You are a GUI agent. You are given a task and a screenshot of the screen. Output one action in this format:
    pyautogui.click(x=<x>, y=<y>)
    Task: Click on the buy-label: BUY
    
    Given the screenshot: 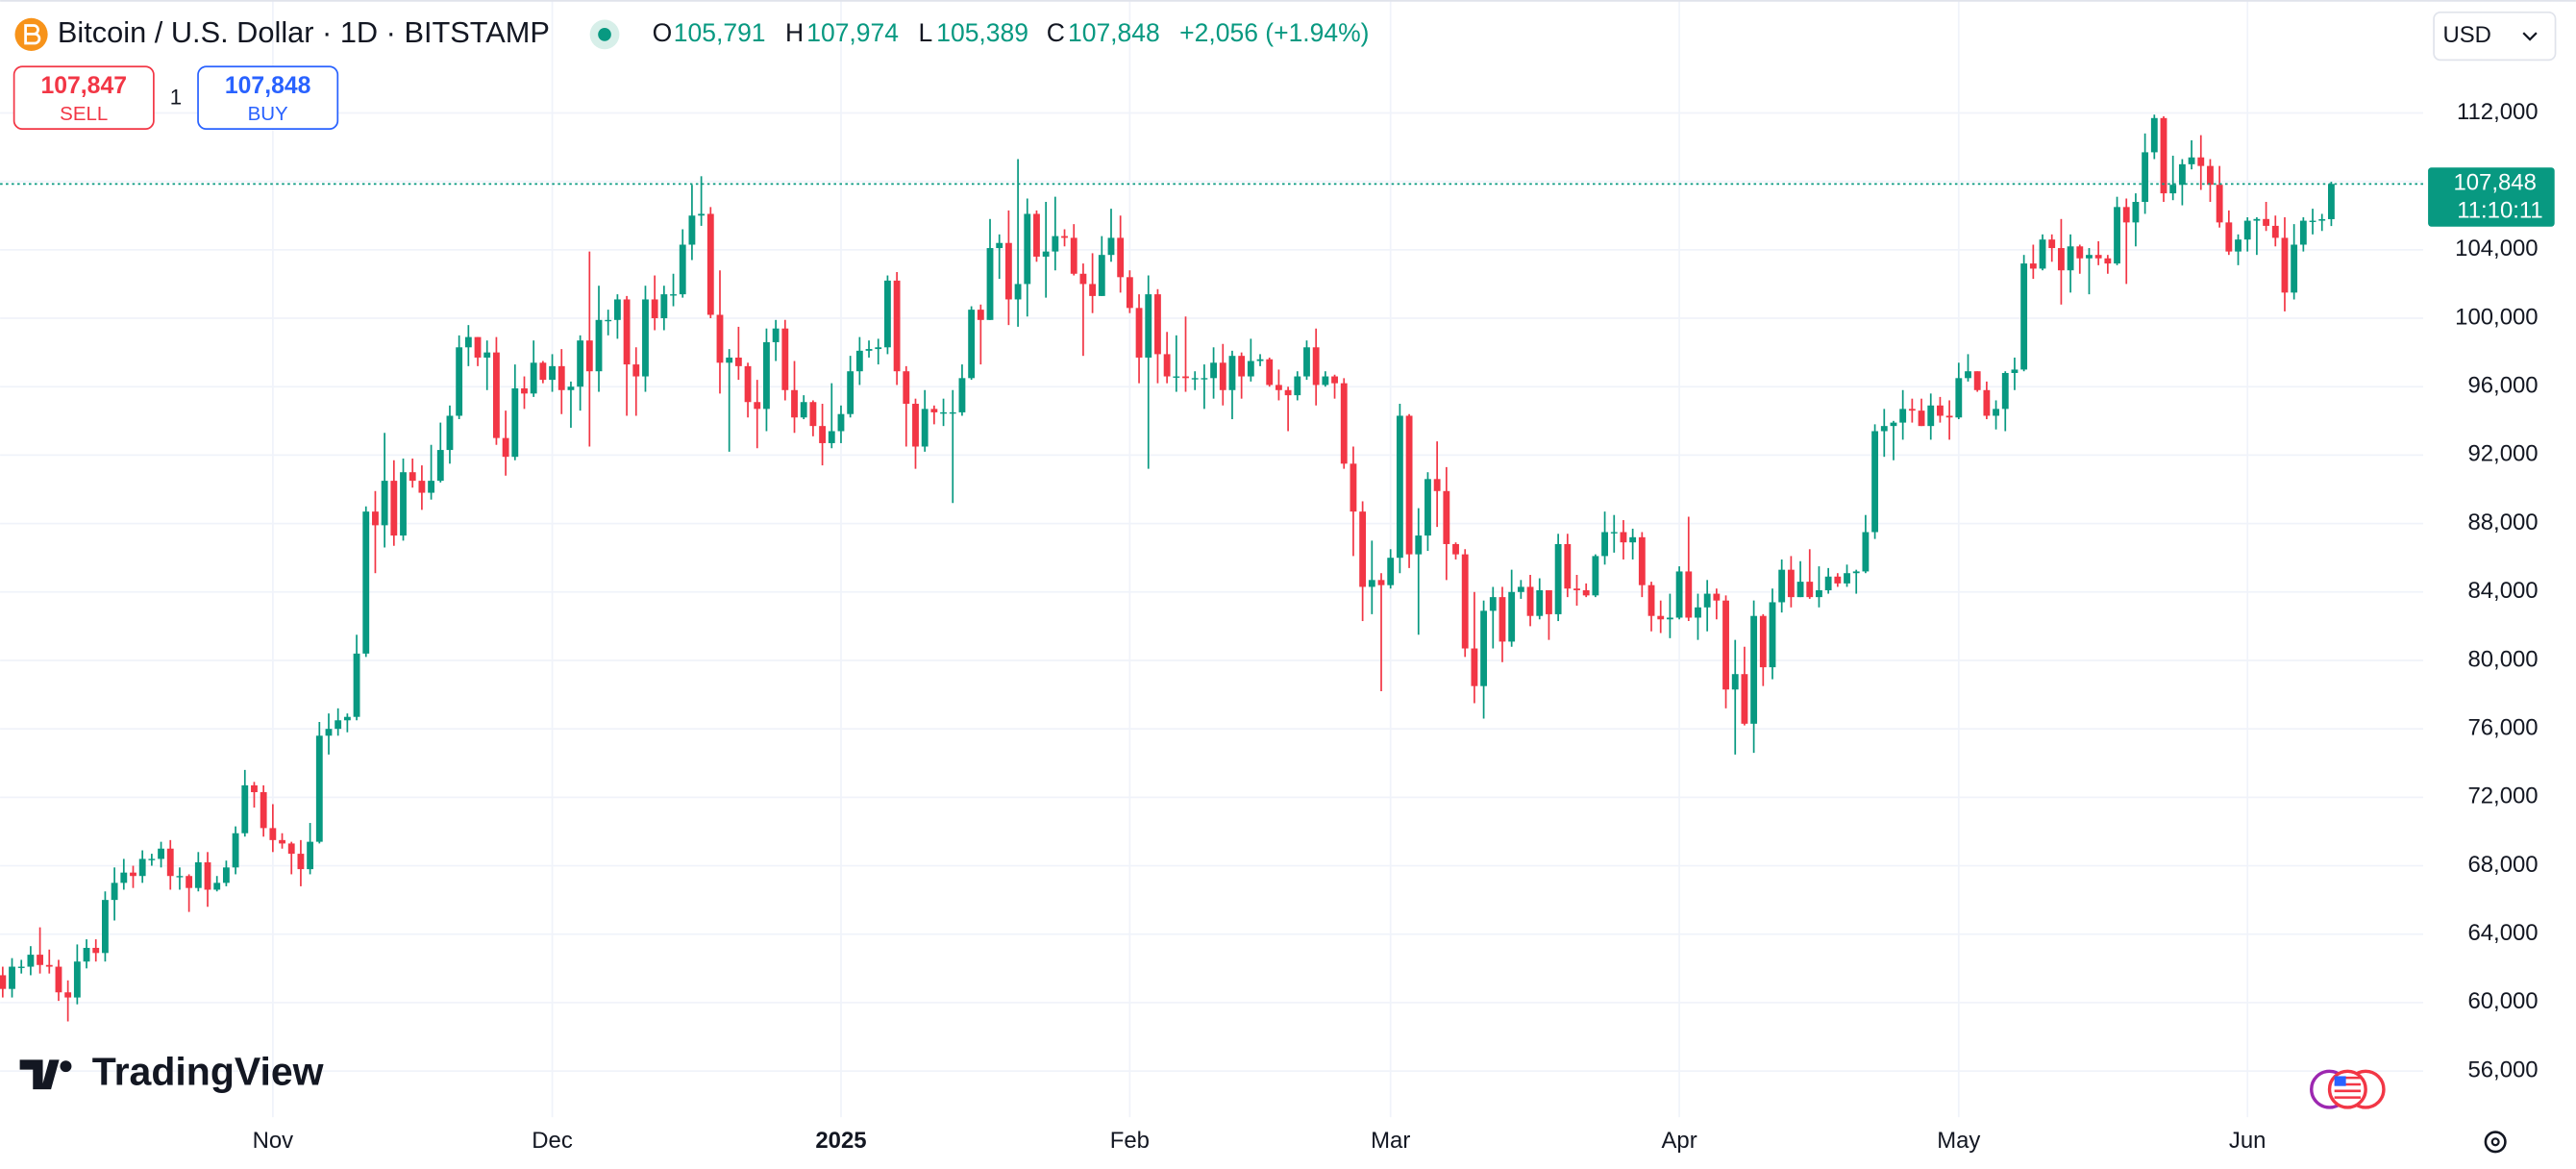 What is the action you would take?
    pyautogui.click(x=268, y=114)
    